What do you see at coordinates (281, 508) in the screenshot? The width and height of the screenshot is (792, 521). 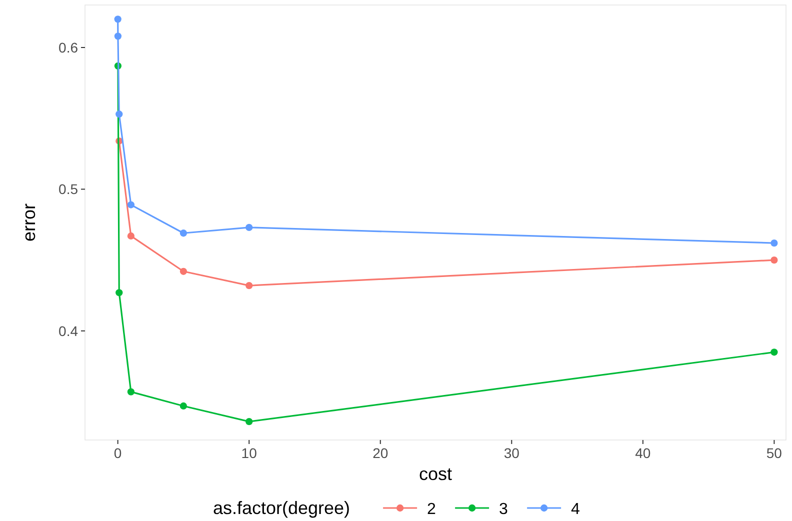 I see `legend-title: as.factor(degree)` at bounding box center [281, 508].